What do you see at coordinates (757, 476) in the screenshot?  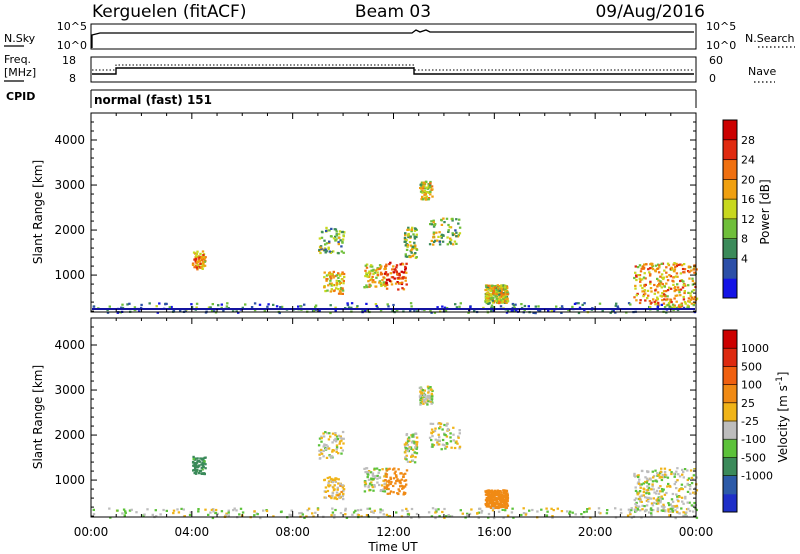 I see `colorbar-tick-label: -1000` at bounding box center [757, 476].